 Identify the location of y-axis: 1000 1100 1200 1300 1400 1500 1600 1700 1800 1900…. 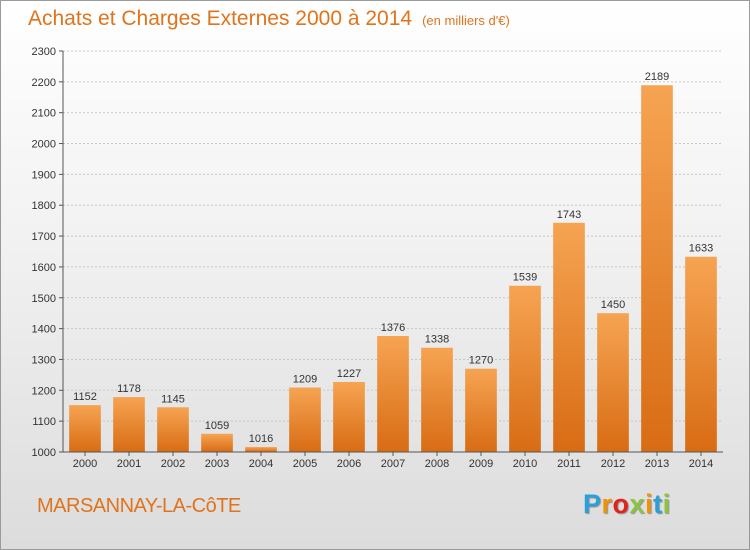
(48, 252).